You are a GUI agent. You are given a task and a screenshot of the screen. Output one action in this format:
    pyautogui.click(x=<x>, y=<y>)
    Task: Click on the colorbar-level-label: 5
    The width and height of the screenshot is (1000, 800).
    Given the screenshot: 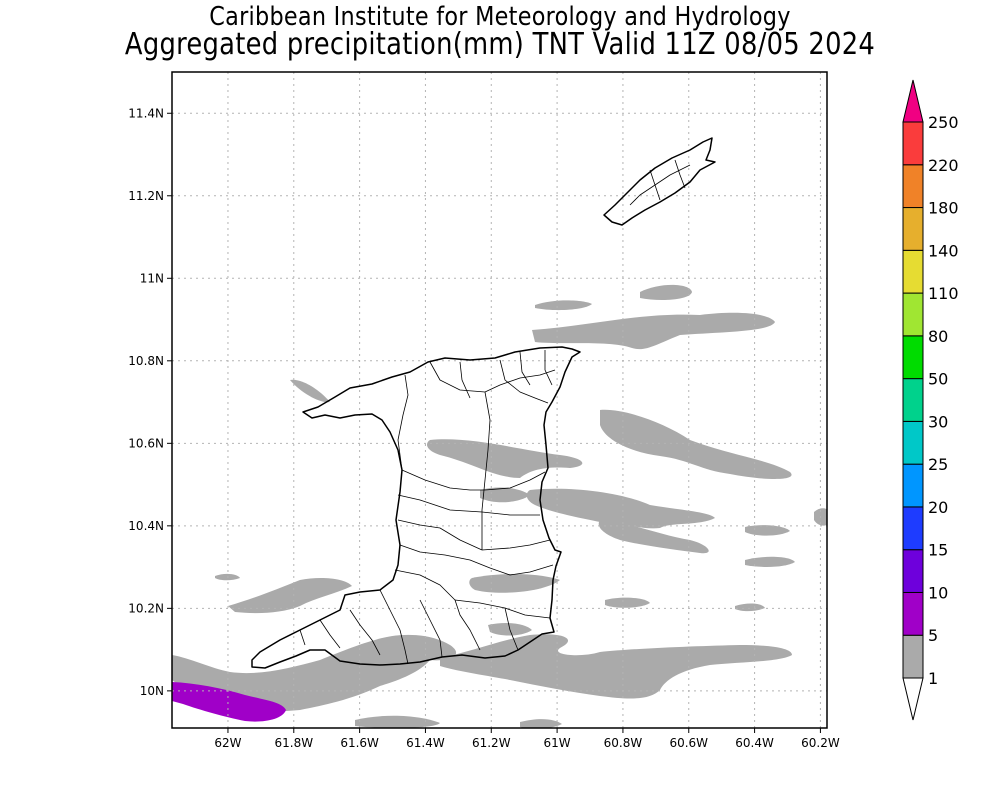 What is the action you would take?
    pyautogui.click(x=933, y=635)
    